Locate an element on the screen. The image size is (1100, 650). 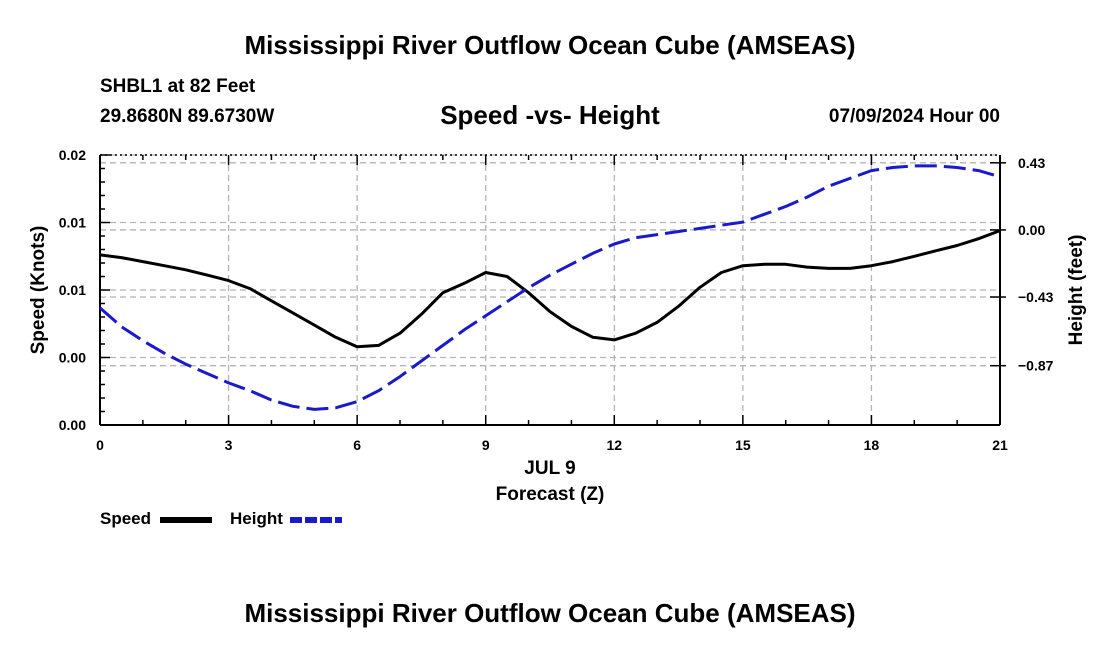
x-axis-title: Forecast (Z) is located at coordinates (550, 494).